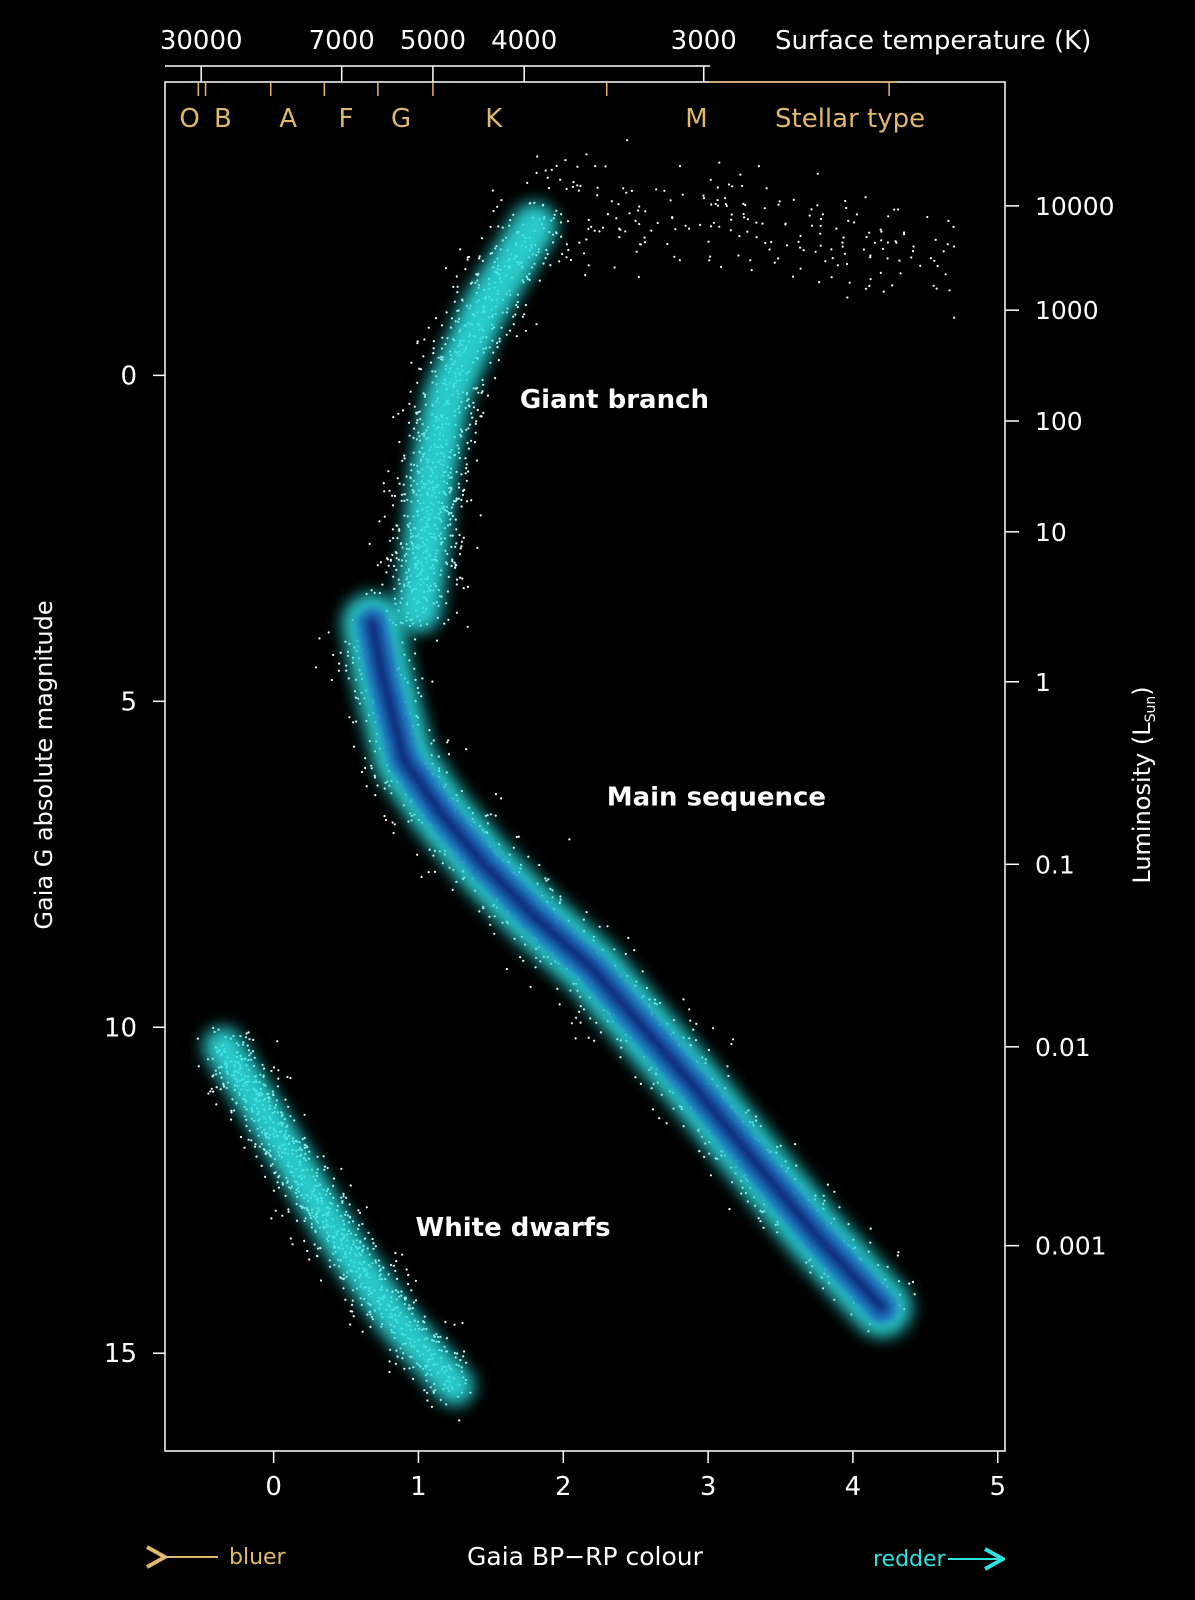 The image size is (1195, 1600). I want to click on luminosity-tick-label: 0.001, so click(1071, 1246).